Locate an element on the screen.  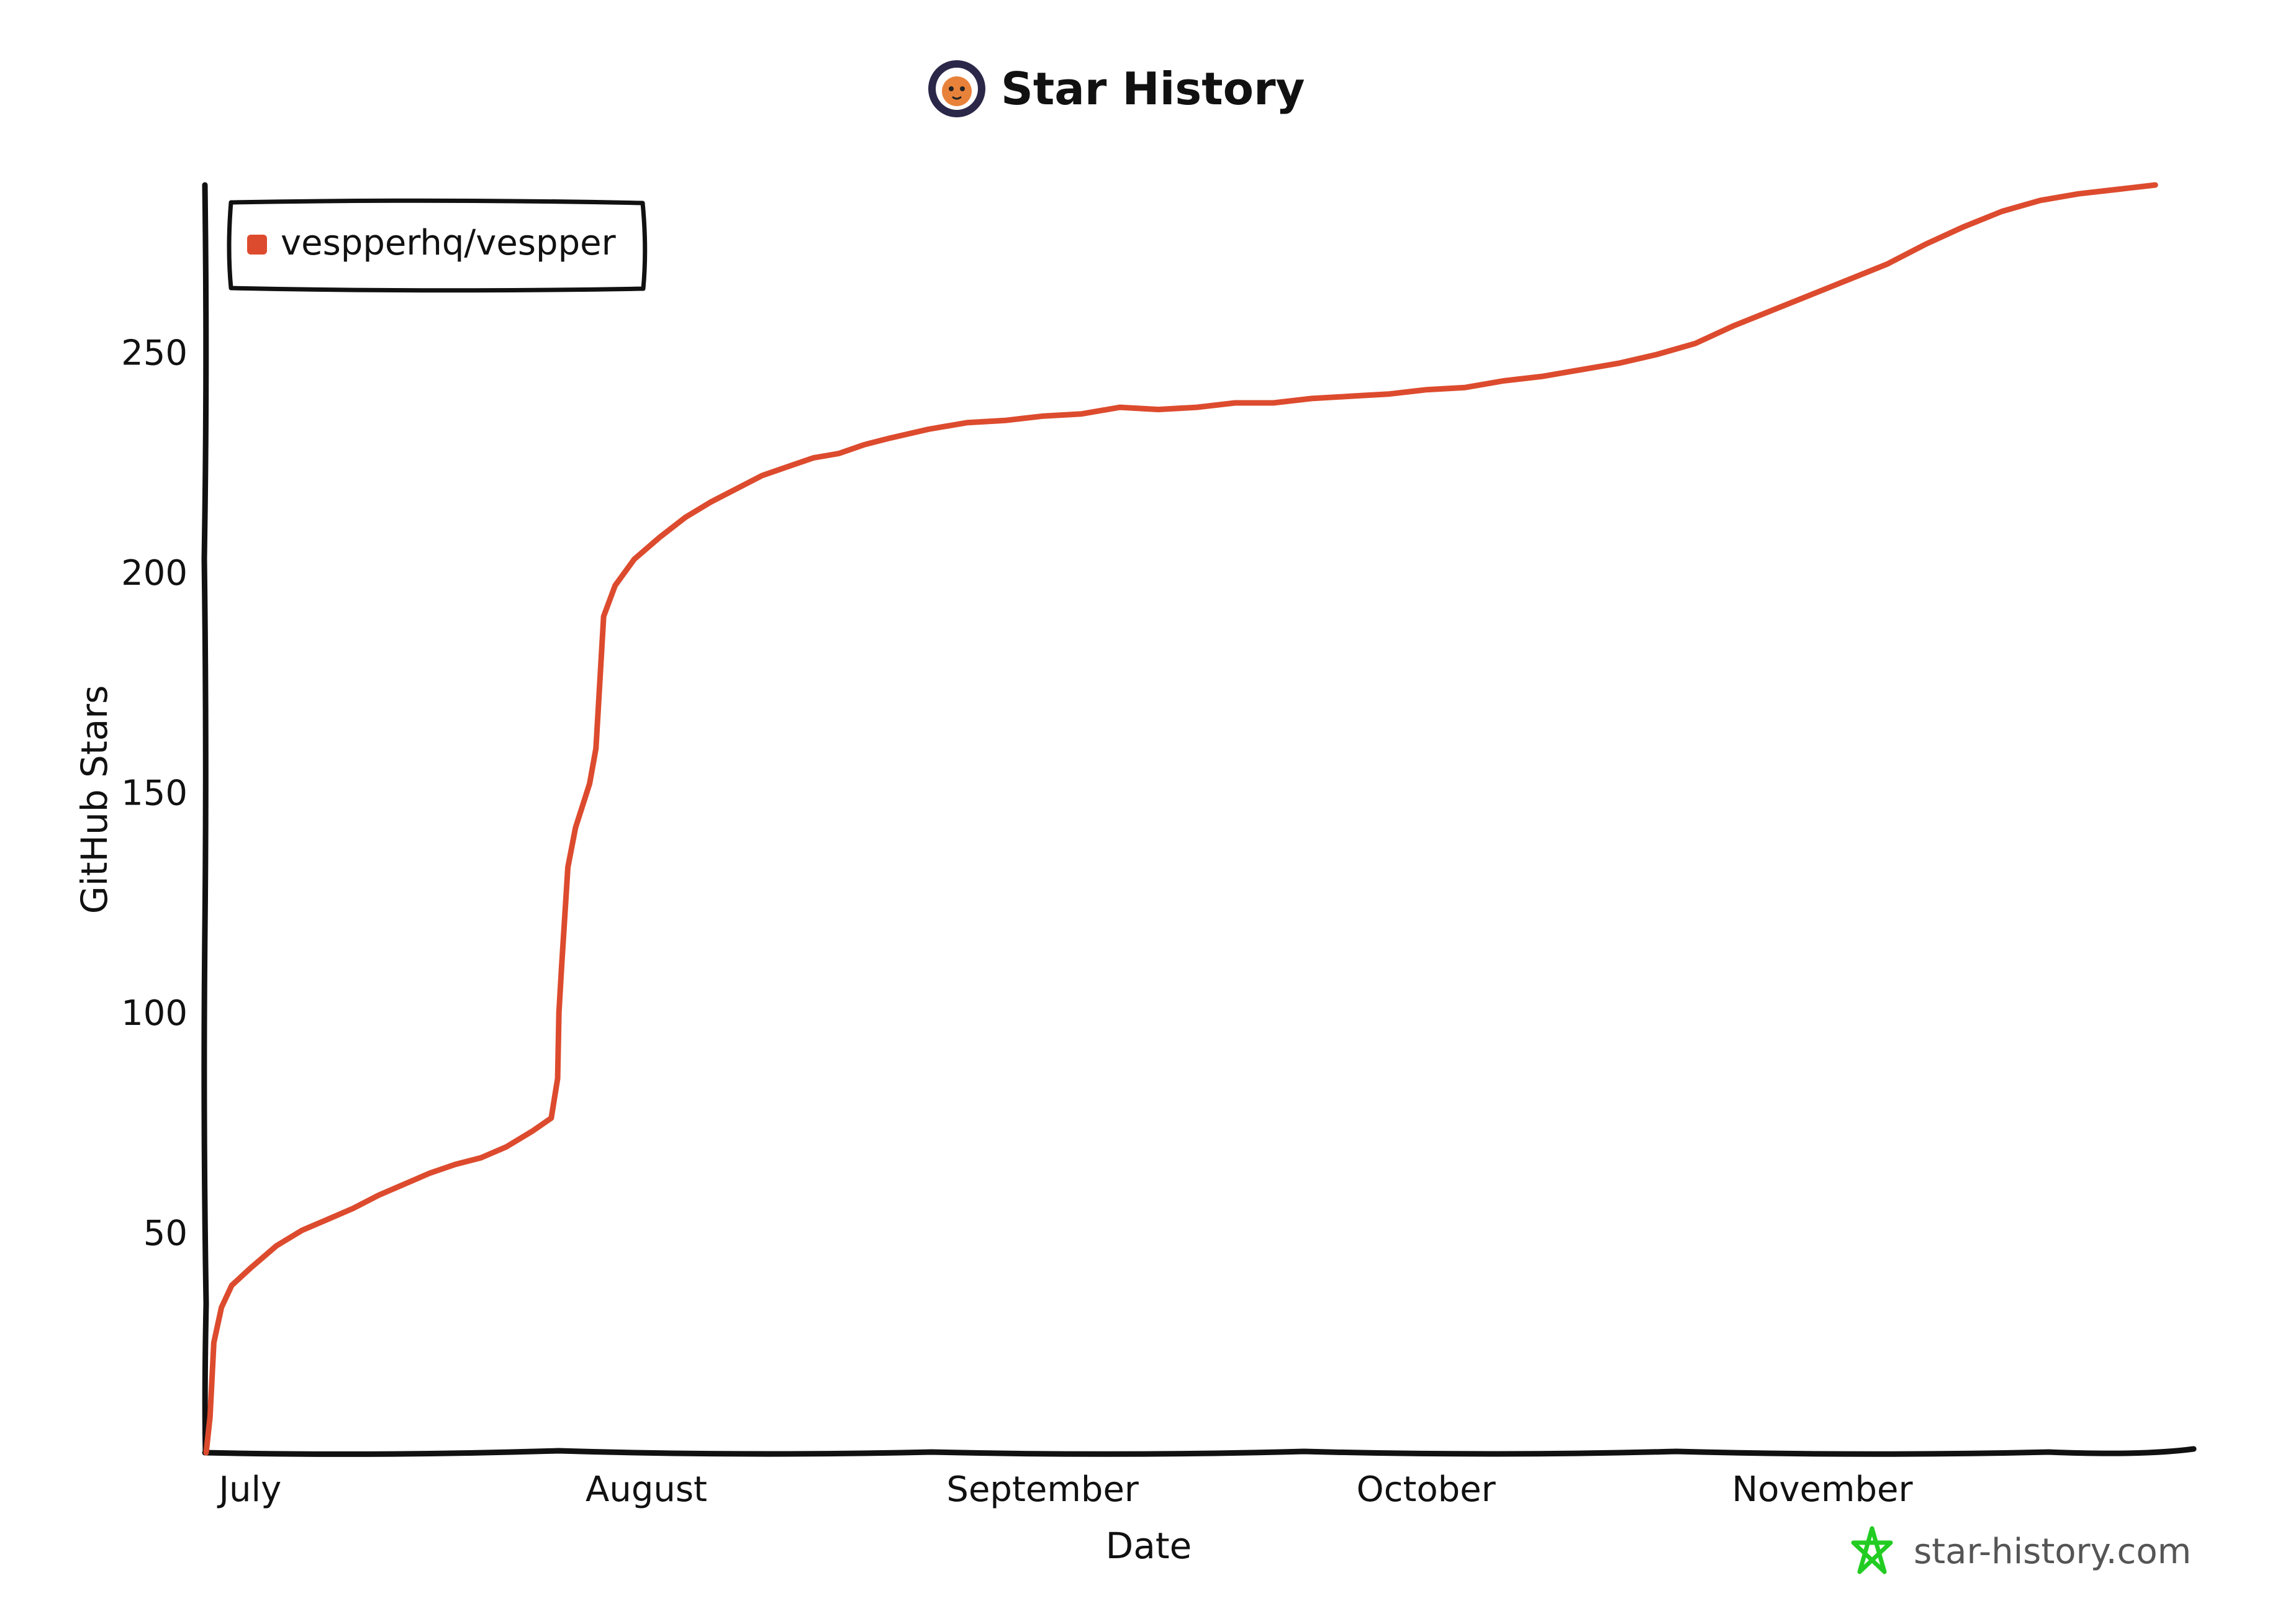
y-tick-label: 150 is located at coordinates (154, 793).